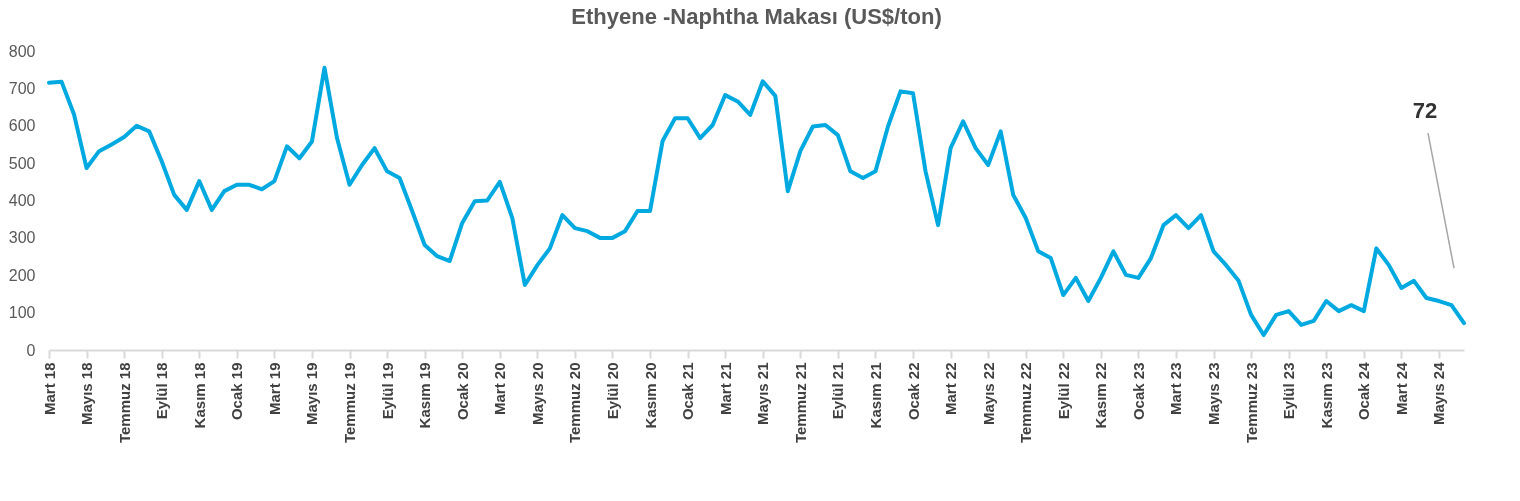  What do you see at coordinates (575, 403) in the screenshot?
I see `x-tick-label: Temmuz 20` at bounding box center [575, 403].